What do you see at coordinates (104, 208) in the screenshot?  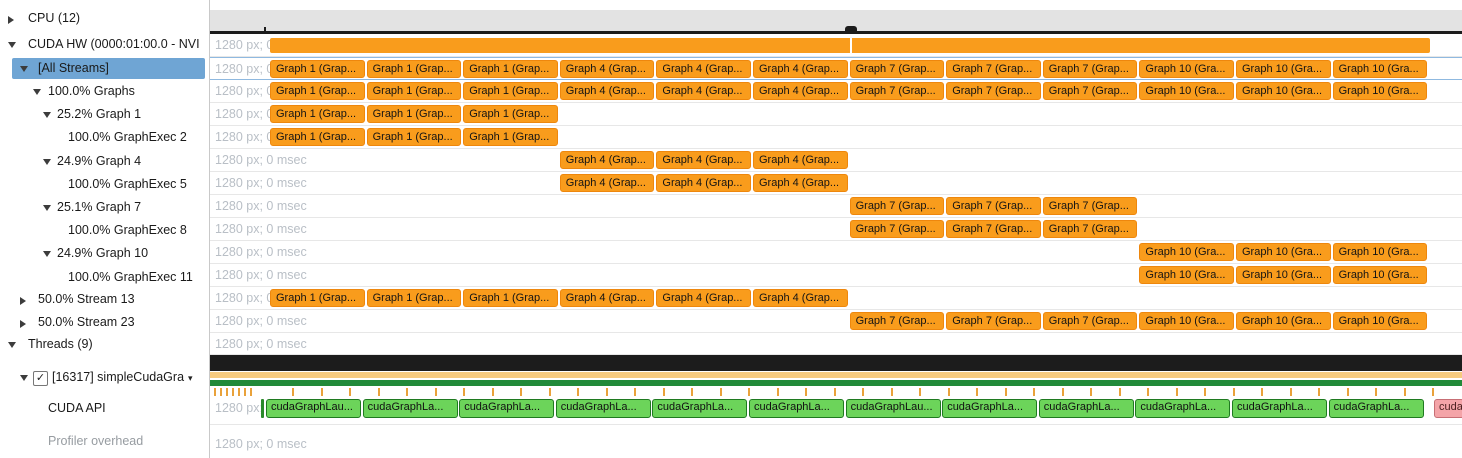 I see `sidebar-item-25-1-graph-7: 25.1% Graph 7` at bounding box center [104, 208].